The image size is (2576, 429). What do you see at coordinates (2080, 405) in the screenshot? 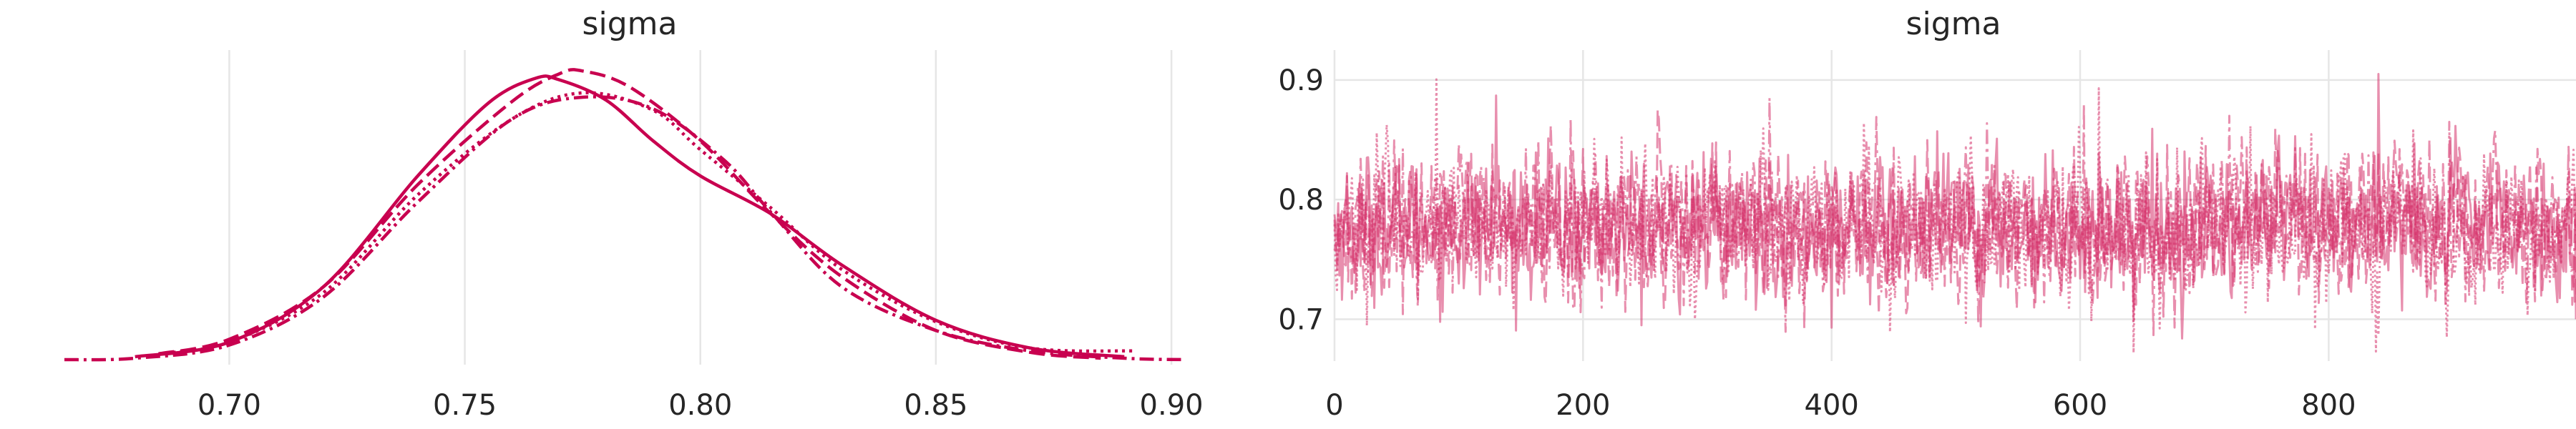
I see `trace-x-tick-label: 600` at bounding box center [2080, 405].